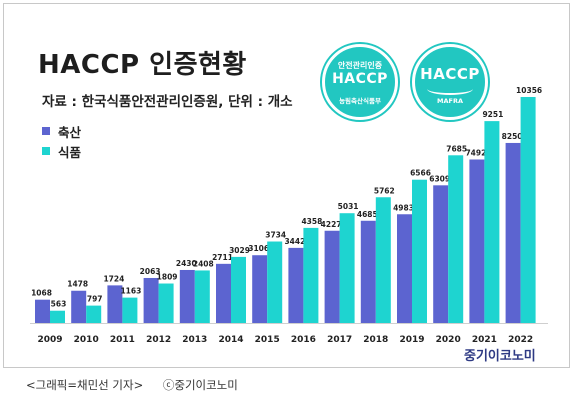  What do you see at coordinates (367, 214) in the screenshot?
I see `data-label-livestock-2018: 4685` at bounding box center [367, 214].